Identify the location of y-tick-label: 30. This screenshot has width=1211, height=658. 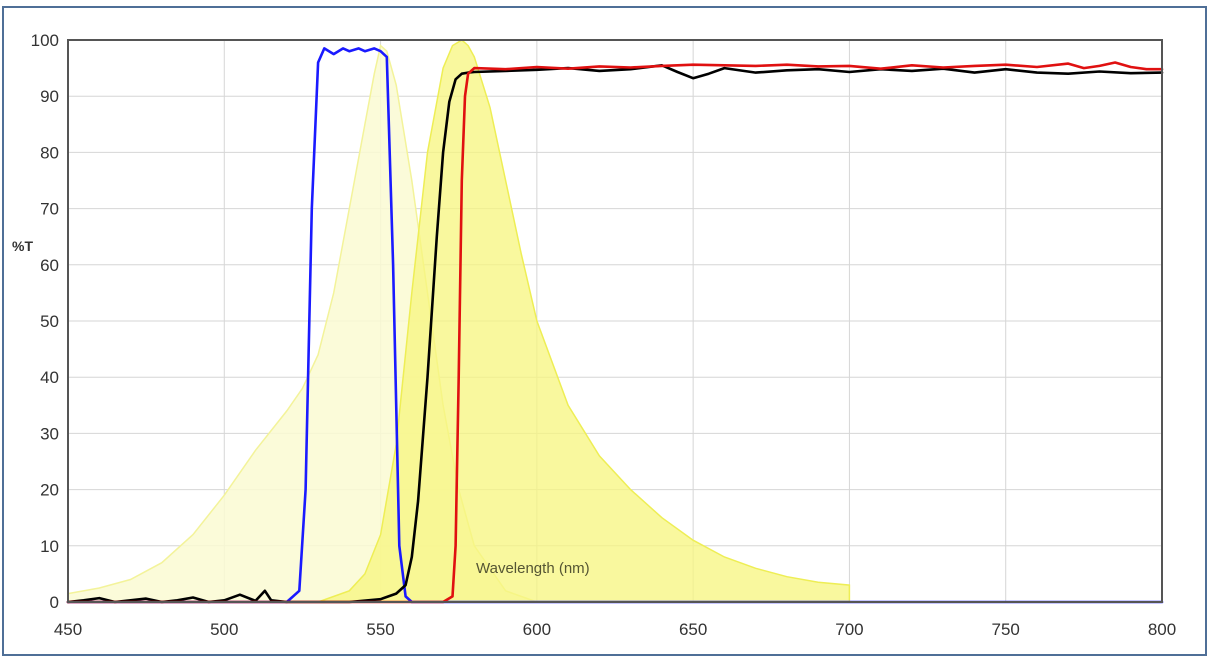
(49, 433).